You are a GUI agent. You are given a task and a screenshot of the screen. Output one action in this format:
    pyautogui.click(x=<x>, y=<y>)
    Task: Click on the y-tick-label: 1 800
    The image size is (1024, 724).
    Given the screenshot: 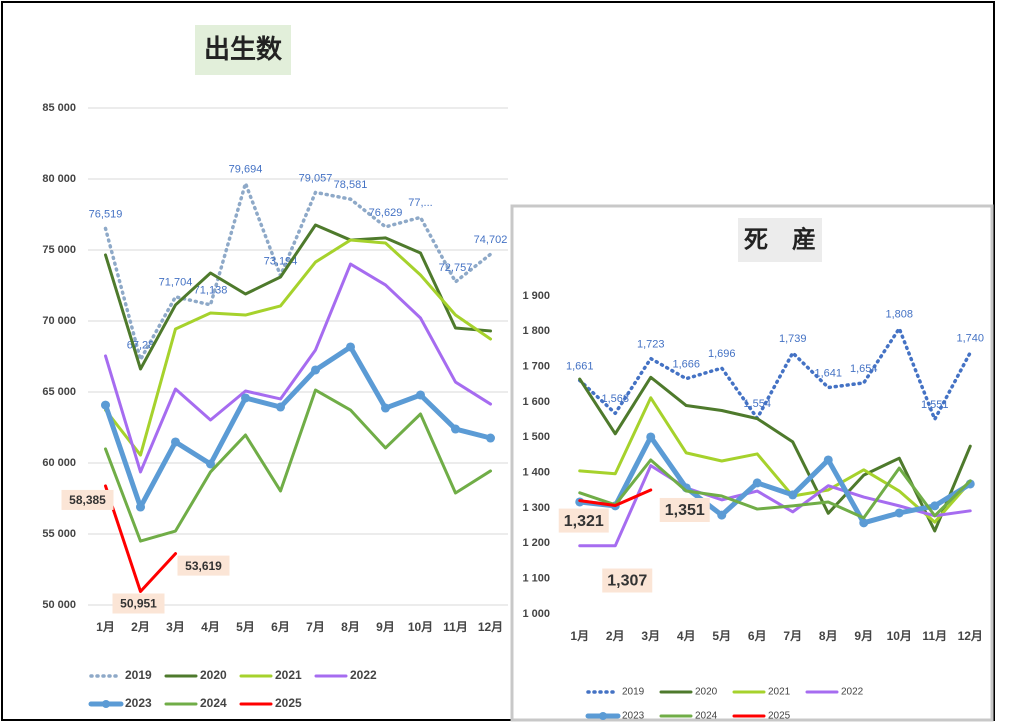 What is the action you would take?
    pyautogui.click(x=536, y=331)
    